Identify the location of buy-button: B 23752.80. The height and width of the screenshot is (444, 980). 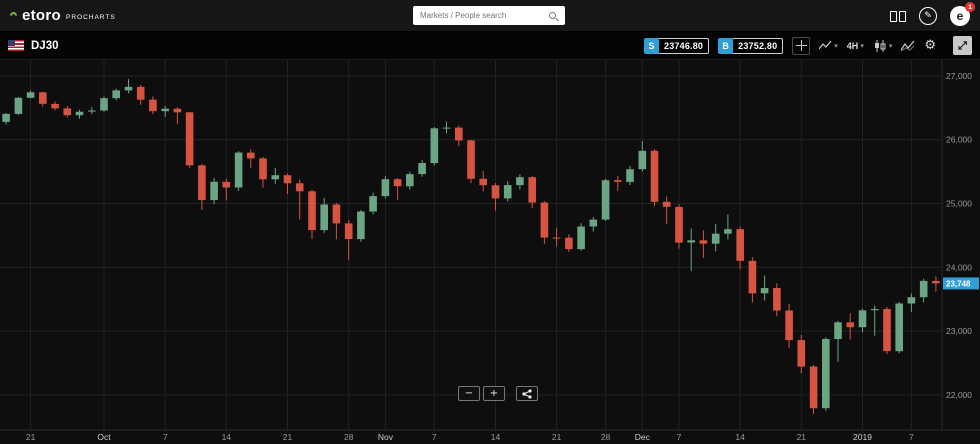
(751, 45).